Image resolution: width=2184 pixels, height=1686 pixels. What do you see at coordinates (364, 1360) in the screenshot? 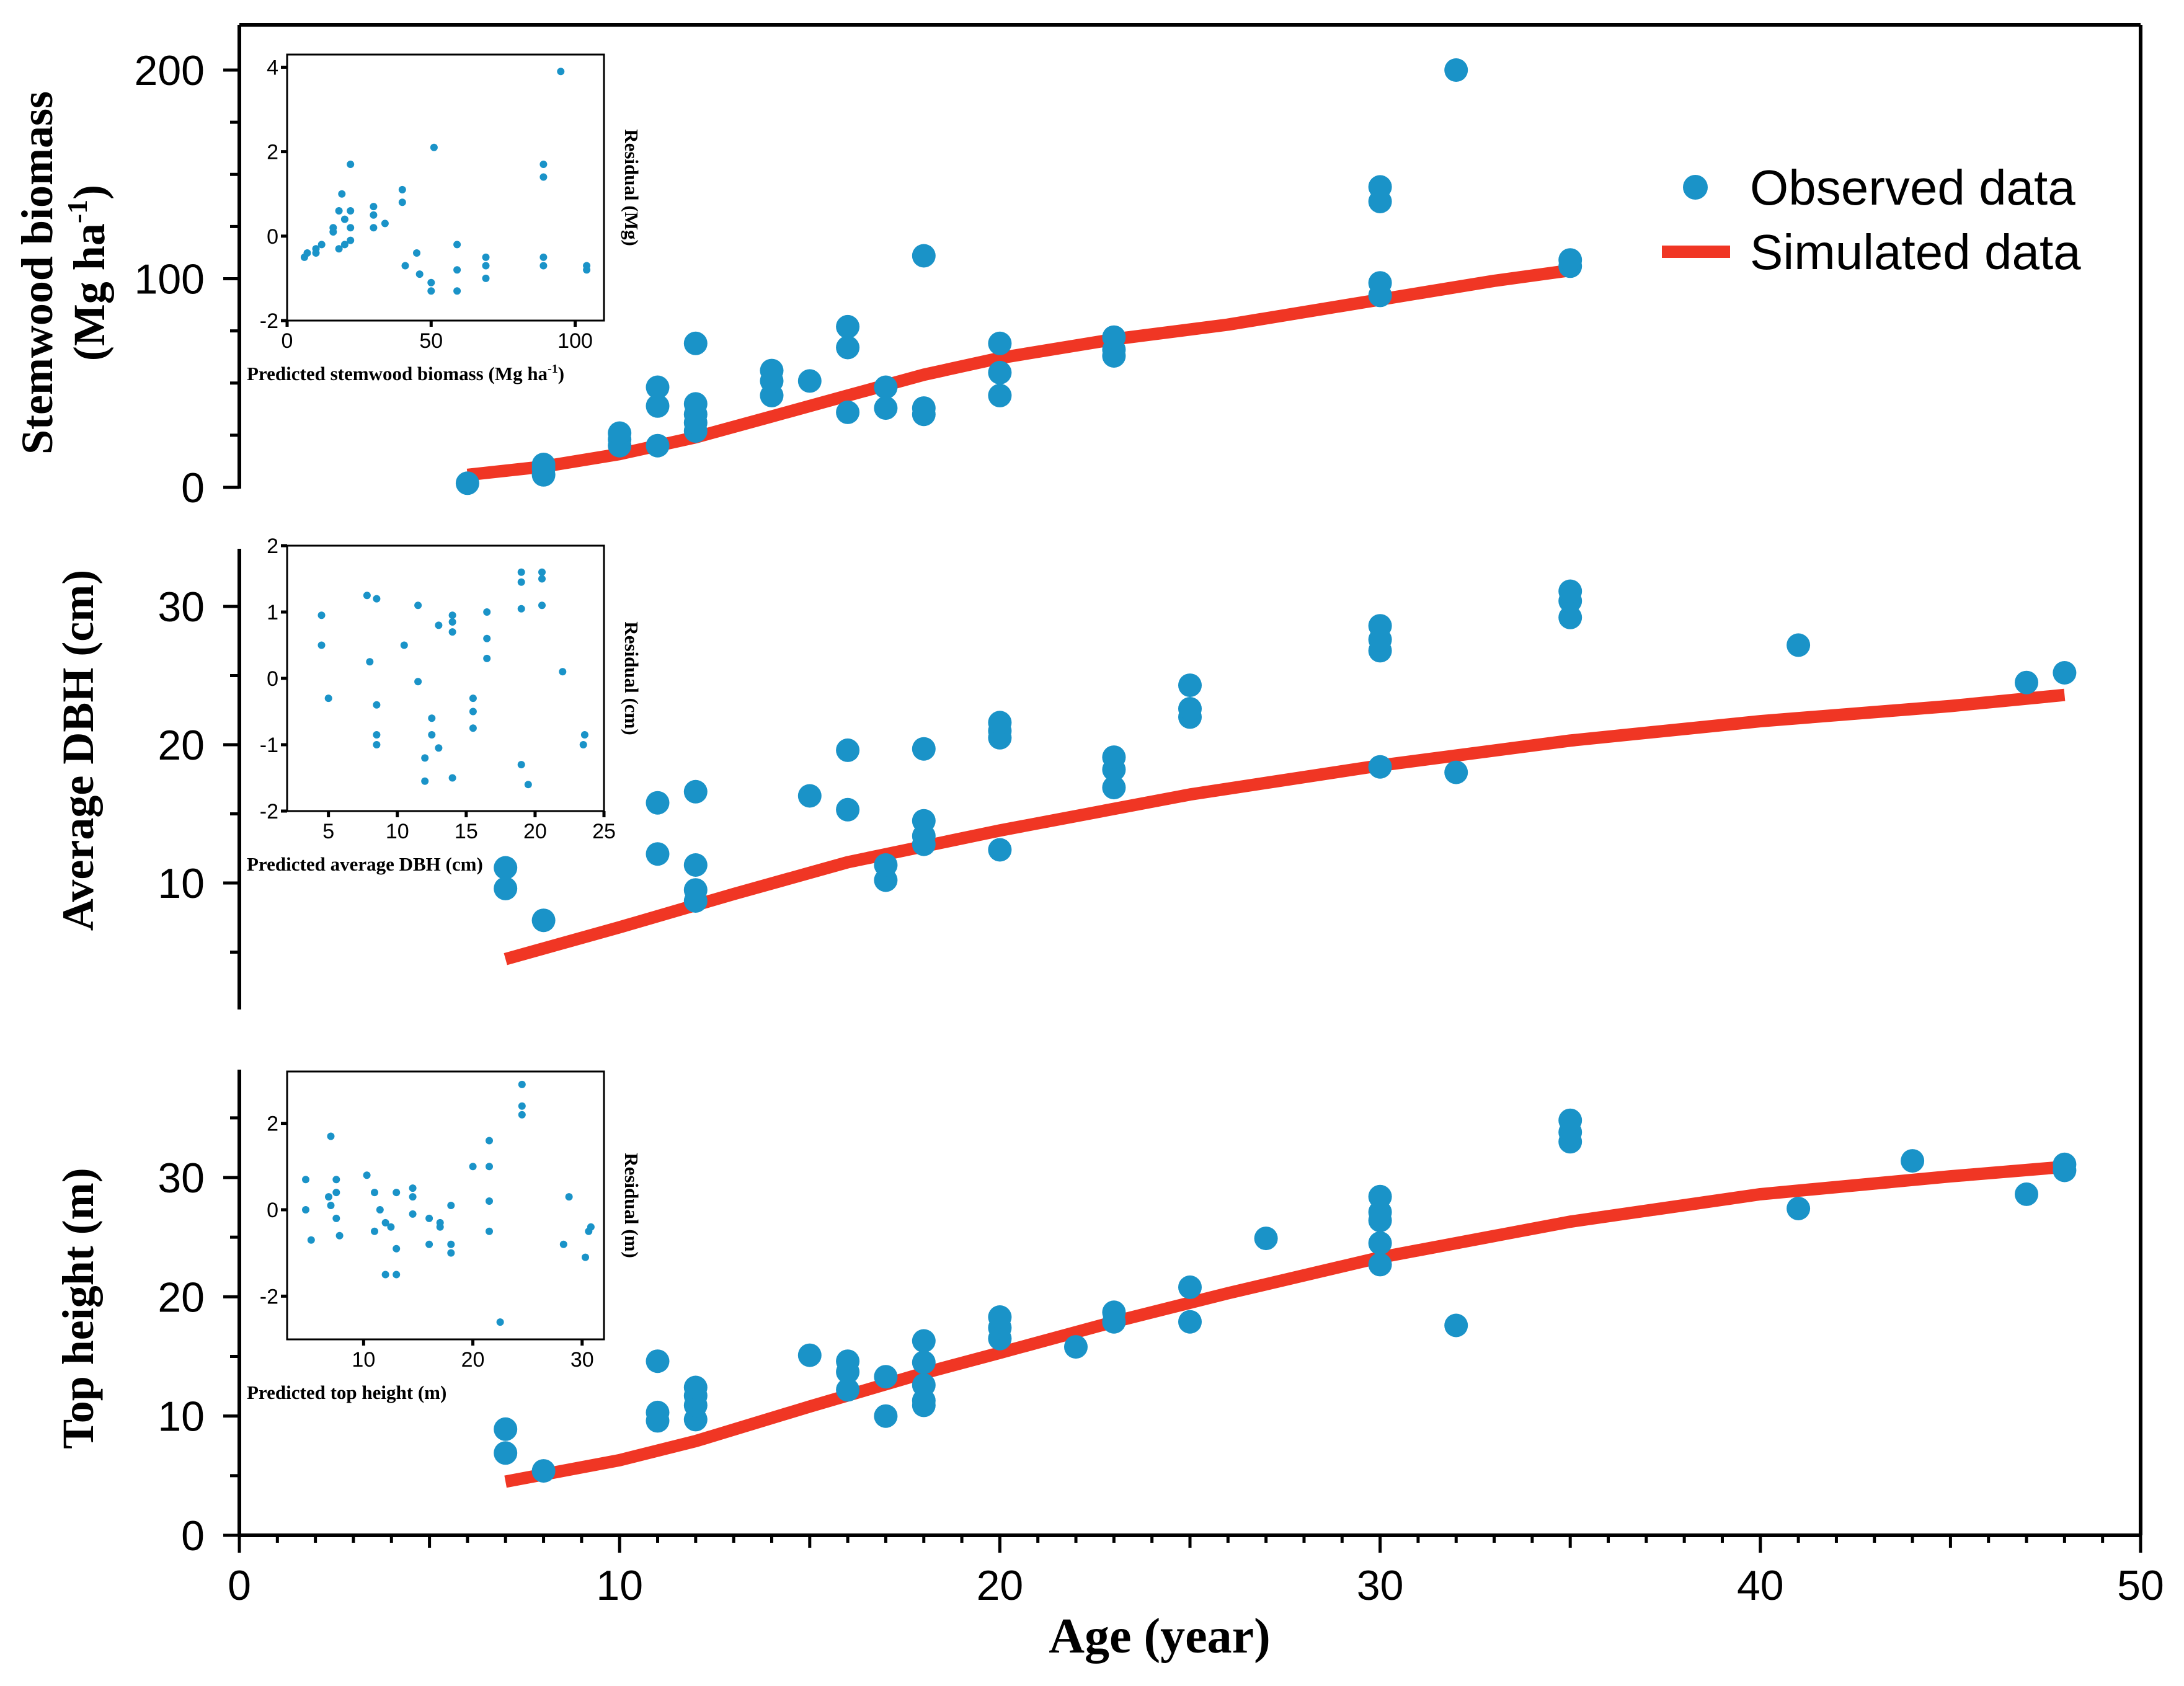
I see `height-inset-x-tick-label: 10` at bounding box center [364, 1360].